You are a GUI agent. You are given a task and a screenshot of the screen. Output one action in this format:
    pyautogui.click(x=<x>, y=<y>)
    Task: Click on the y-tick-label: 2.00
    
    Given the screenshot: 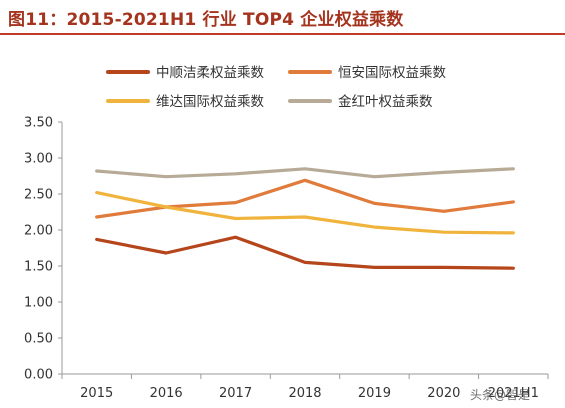 What is the action you would take?
    pyautogui.click(x=38, y=231)
    